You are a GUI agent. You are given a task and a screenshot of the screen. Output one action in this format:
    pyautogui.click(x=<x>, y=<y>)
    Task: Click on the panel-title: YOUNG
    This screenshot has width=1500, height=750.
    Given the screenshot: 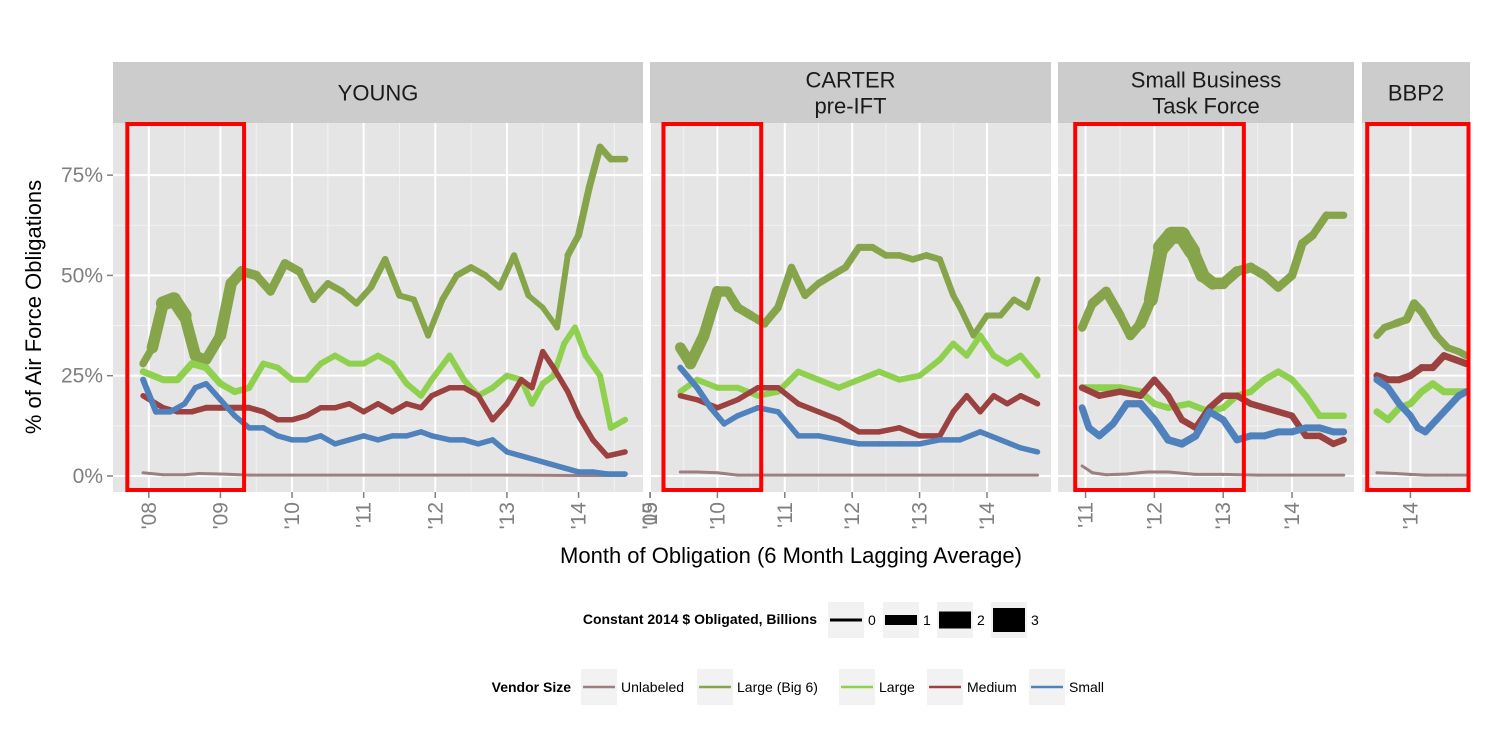 What is the action you would take?
    pyautogui.click(x=378, y=93)
    